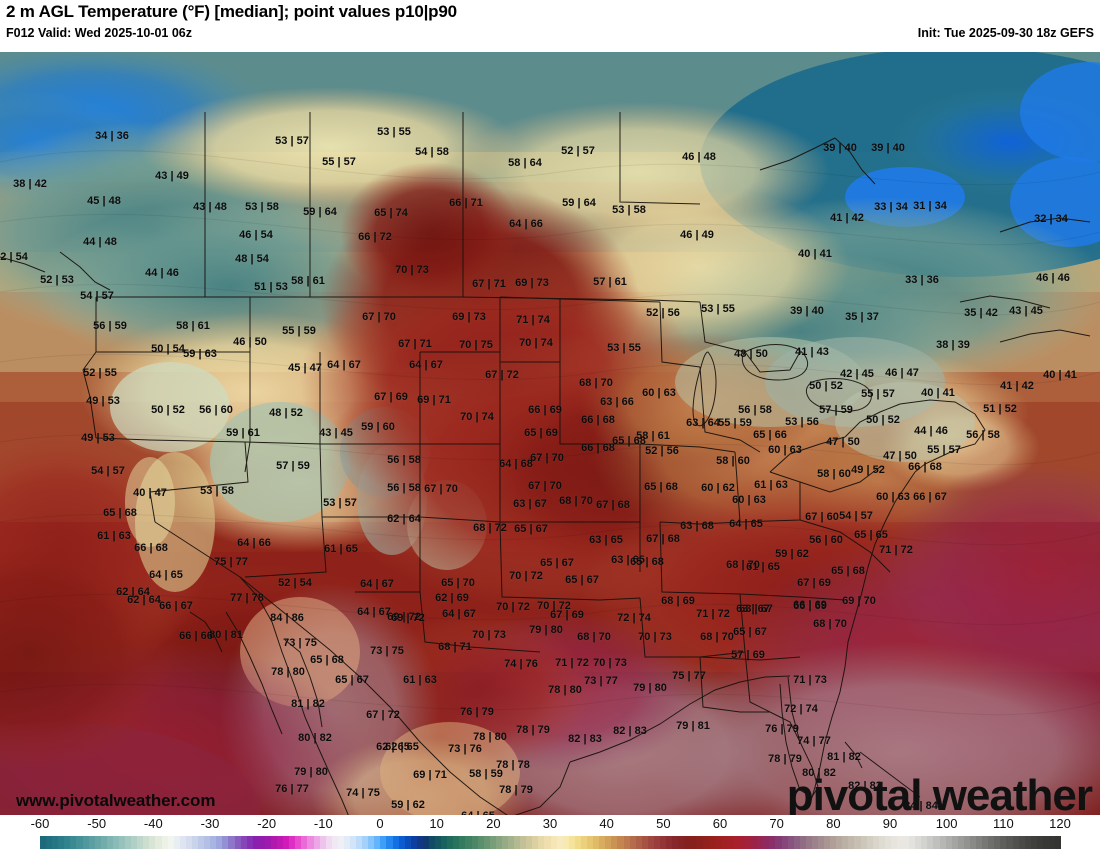 The image size is (1100, 850). Describe the element at coordinates (836, 410) in the screenshot. I see `point-value: 57 | 59` at that location.